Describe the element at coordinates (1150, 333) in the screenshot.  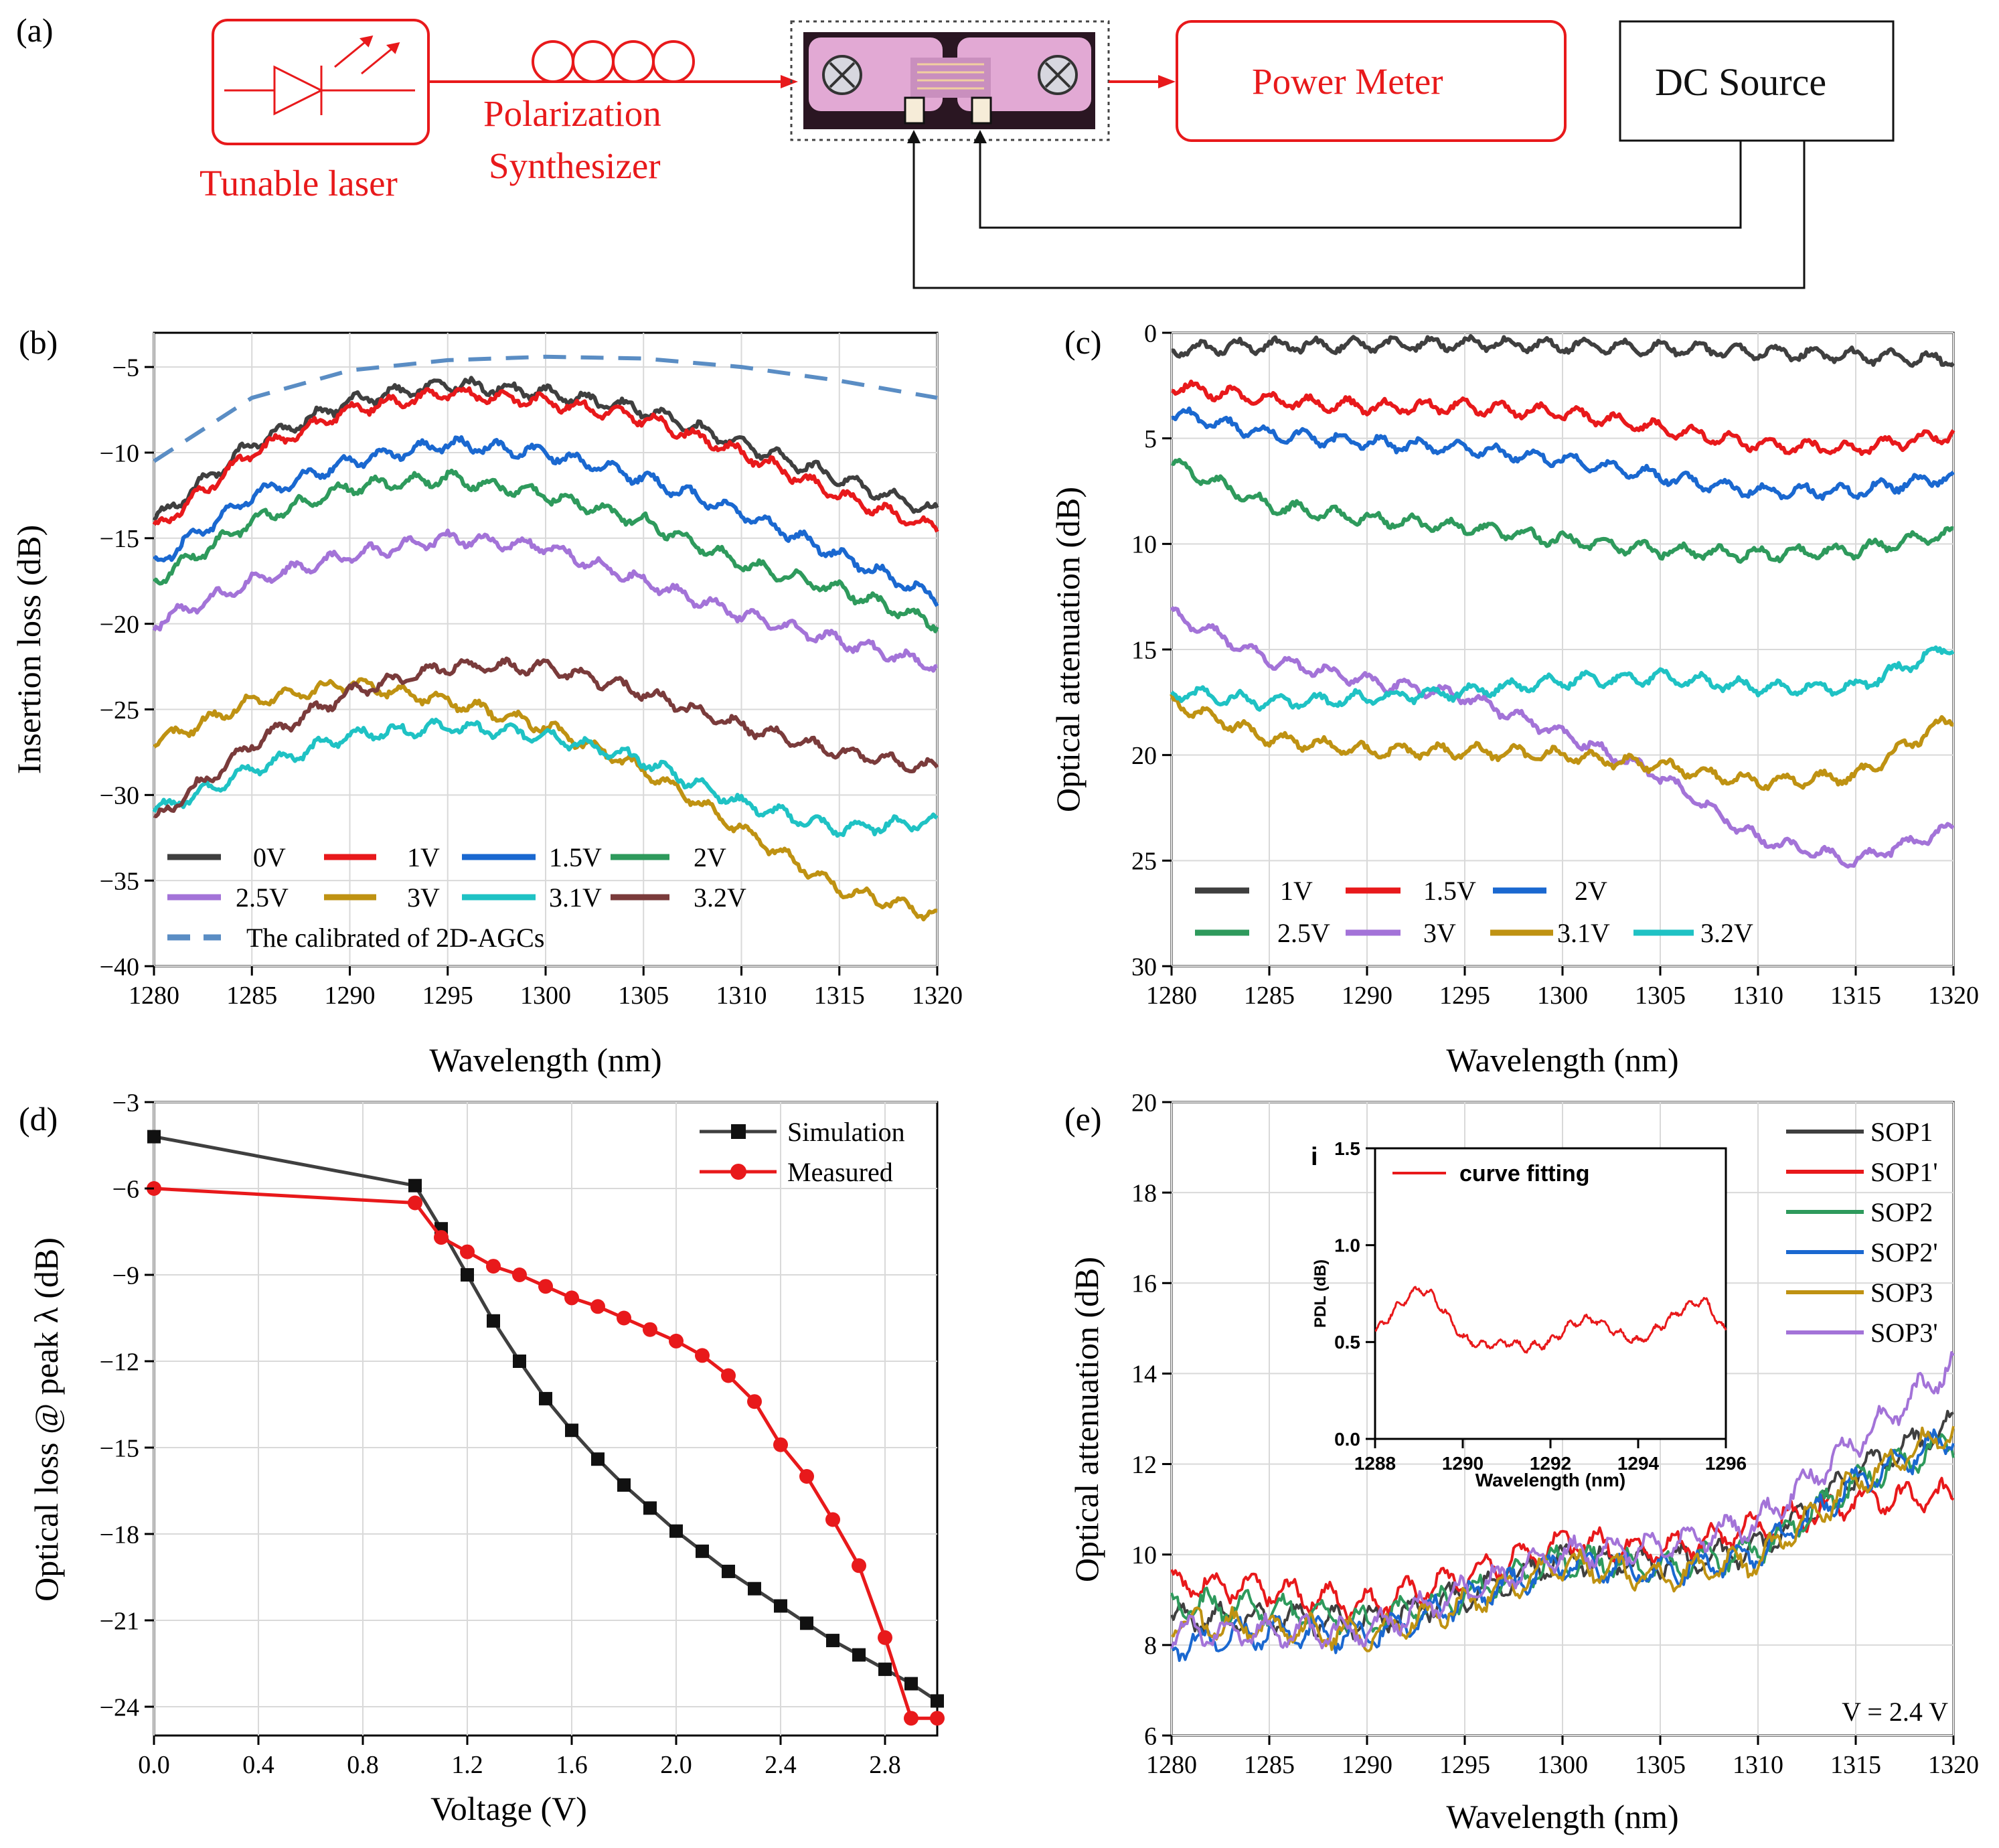
I see `y-tick-label: 0` at that location.